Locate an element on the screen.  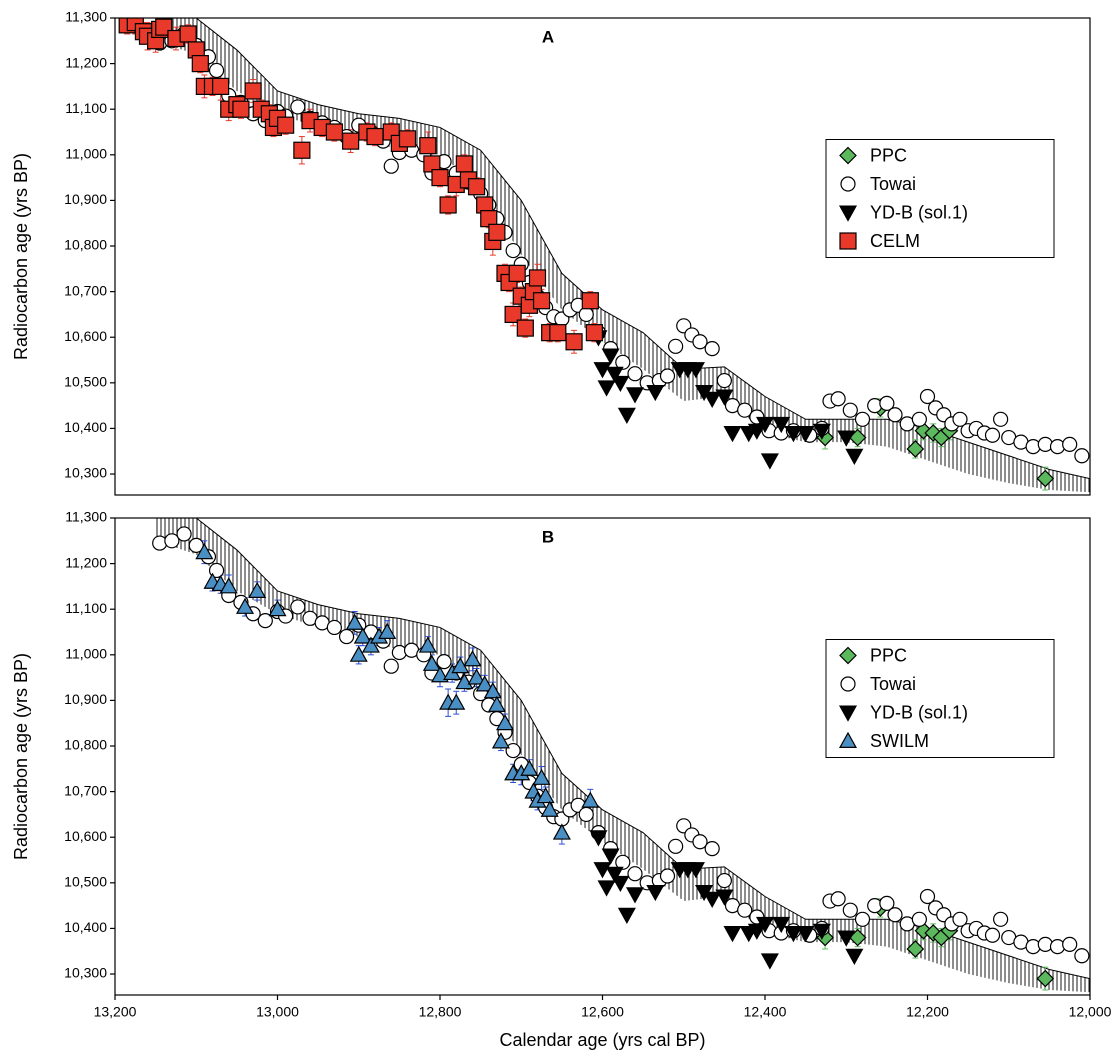
y-tick-label: 10,300 is located at coordinates (85, 473).